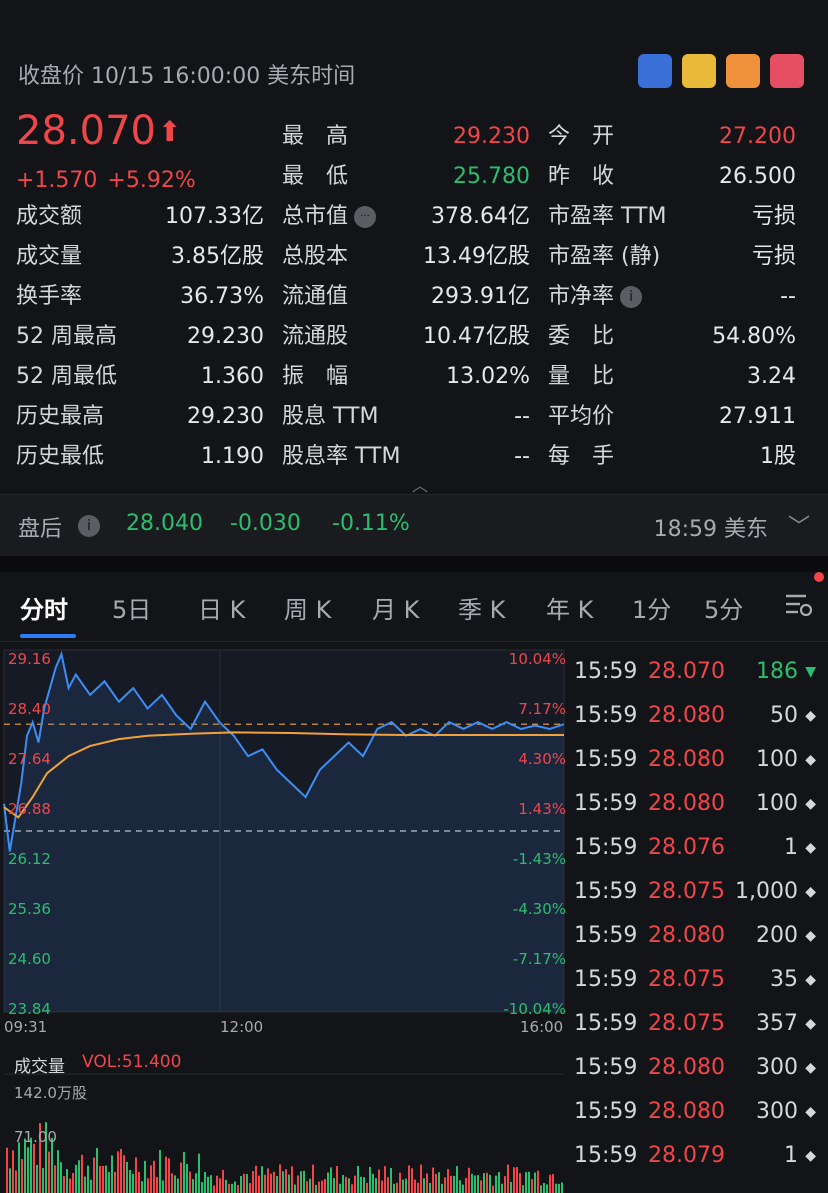 Image resolution: width=828 pixels, height=1193 pixels. Describe the element at coordinates (570, 610) in the screenshot. I see `tab-6: 年 K` at that location.